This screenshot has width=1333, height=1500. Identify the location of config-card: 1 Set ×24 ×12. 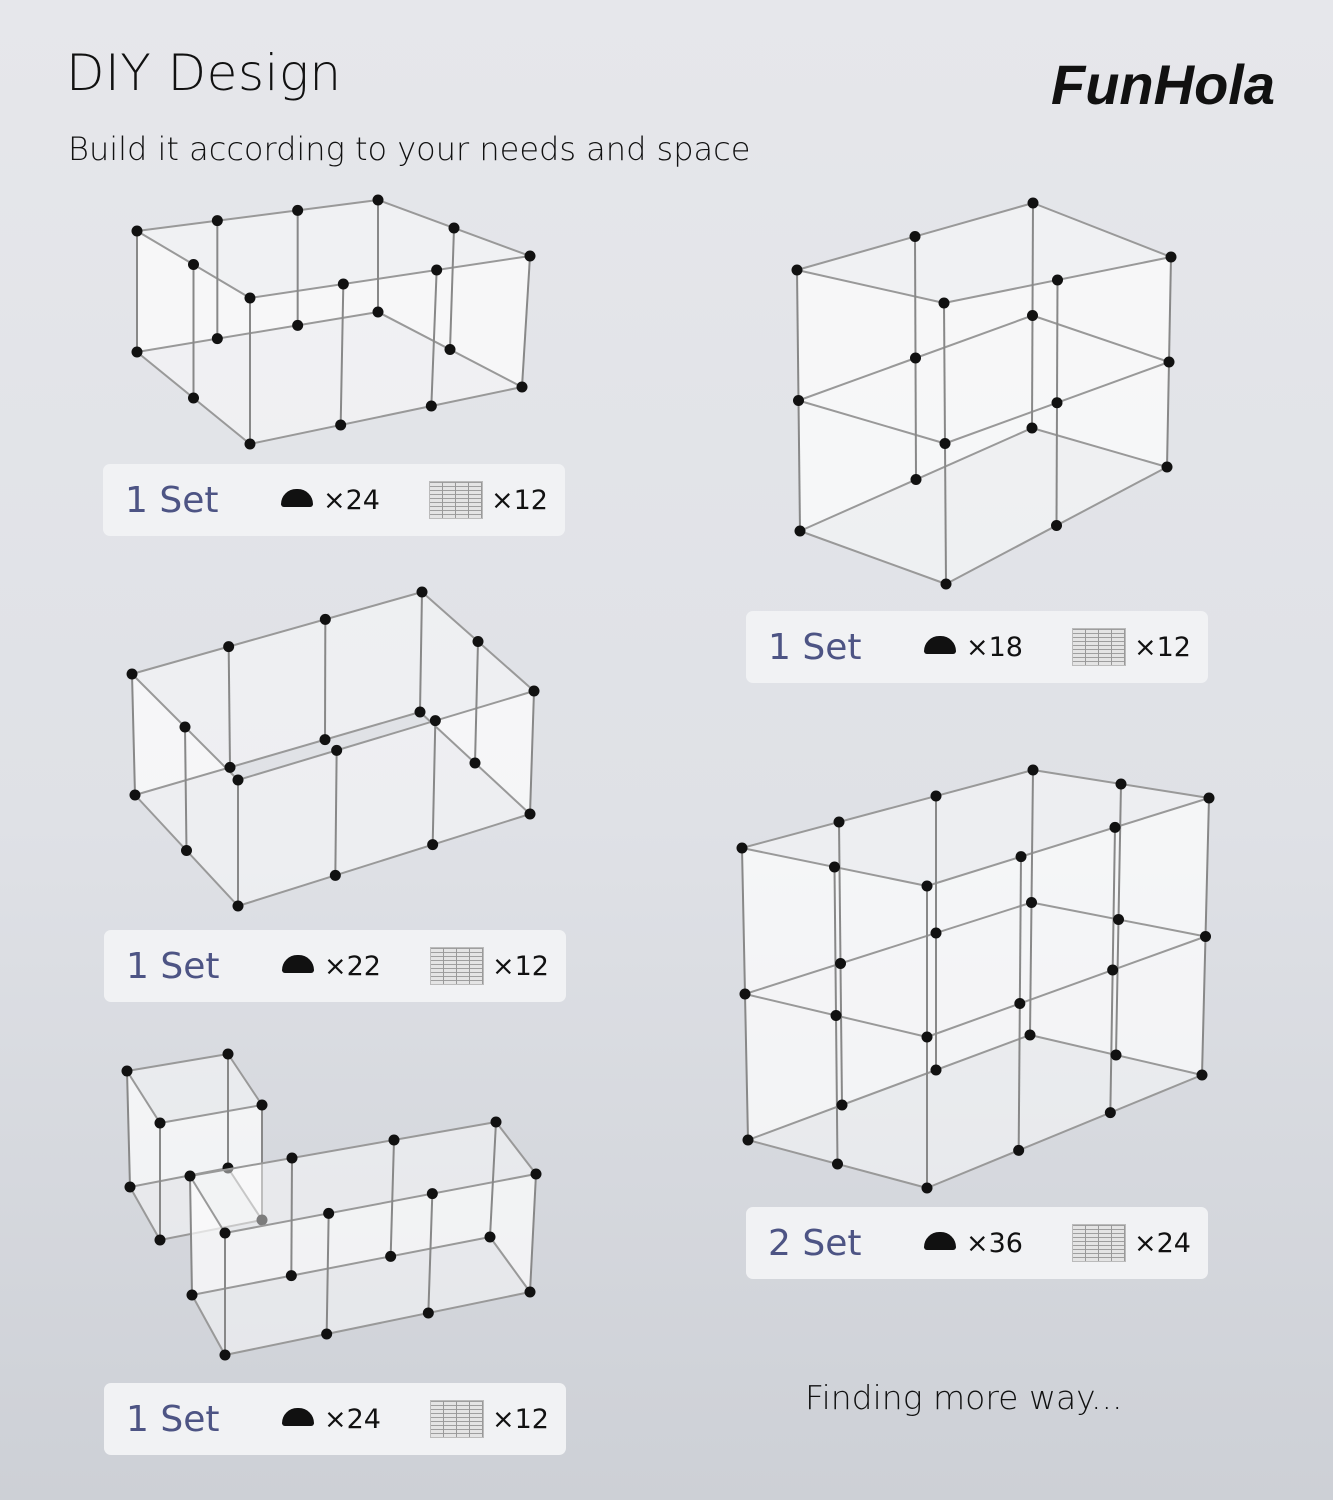
(334, 500).